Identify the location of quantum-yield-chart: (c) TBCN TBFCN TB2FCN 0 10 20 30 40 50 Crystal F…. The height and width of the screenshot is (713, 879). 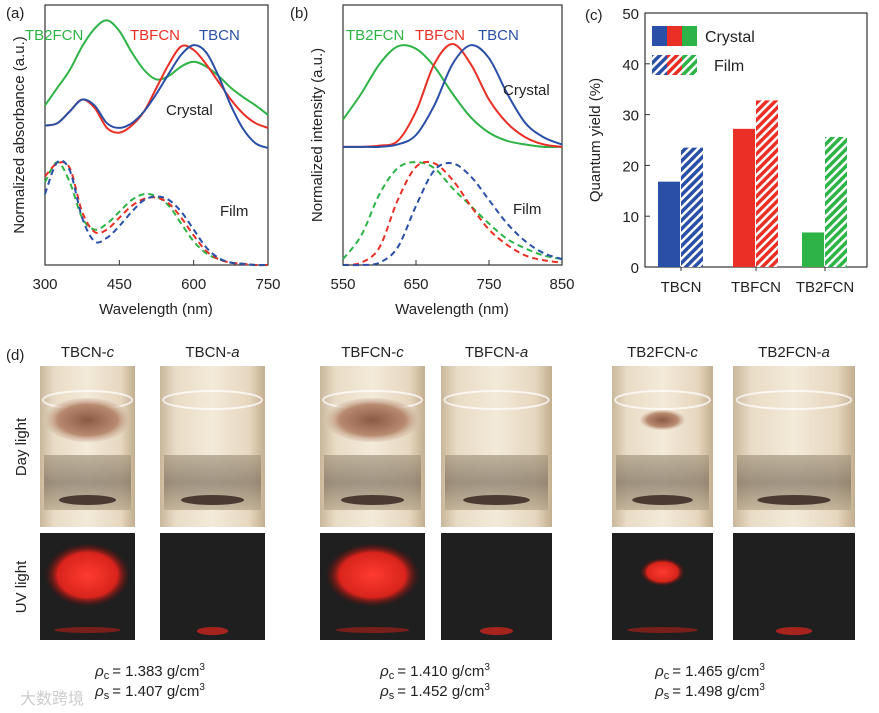
(726, 151).